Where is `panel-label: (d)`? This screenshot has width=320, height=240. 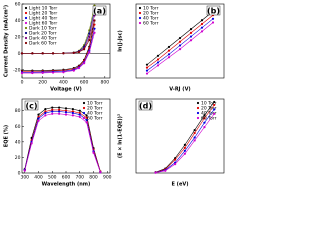 panel-label: (d) is located at coordinates (145, 105).